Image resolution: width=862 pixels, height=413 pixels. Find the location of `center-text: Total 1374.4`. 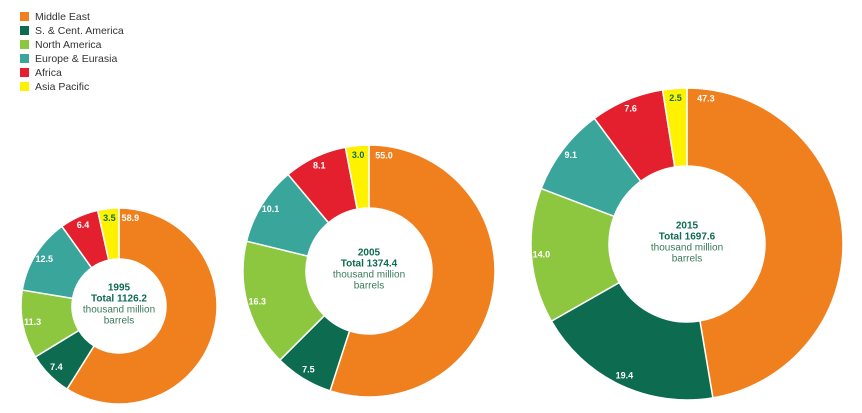

center-text: Total 1374.4 is located at coordinates (369, 264).